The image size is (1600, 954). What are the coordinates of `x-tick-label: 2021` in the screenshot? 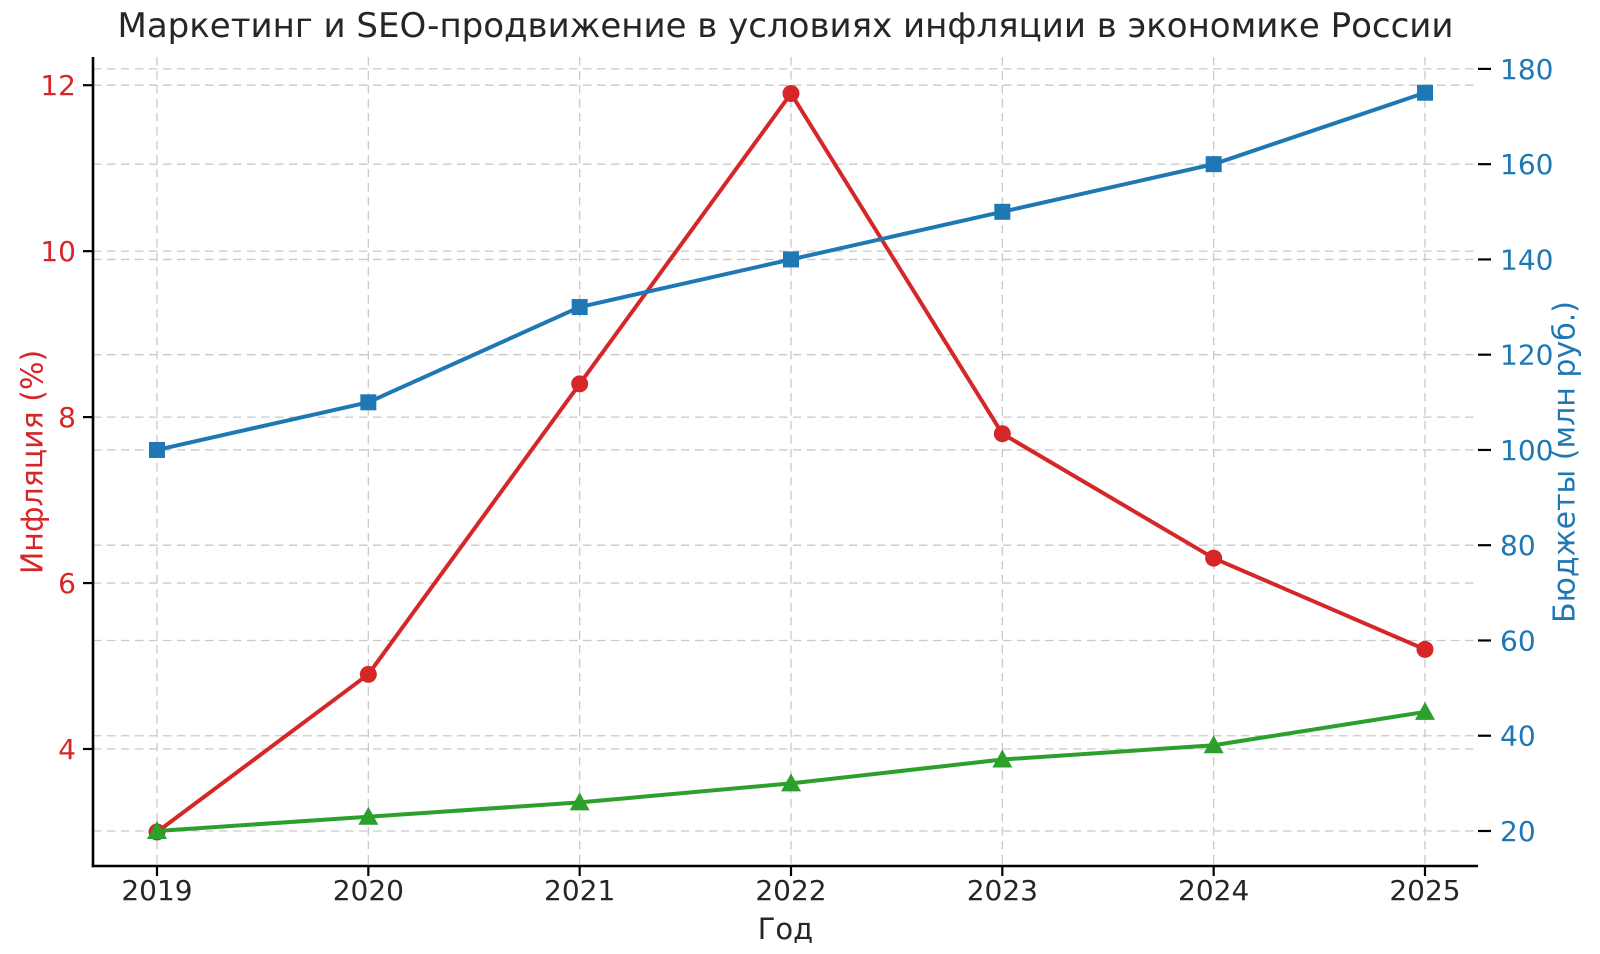 It's located at (579, 890).